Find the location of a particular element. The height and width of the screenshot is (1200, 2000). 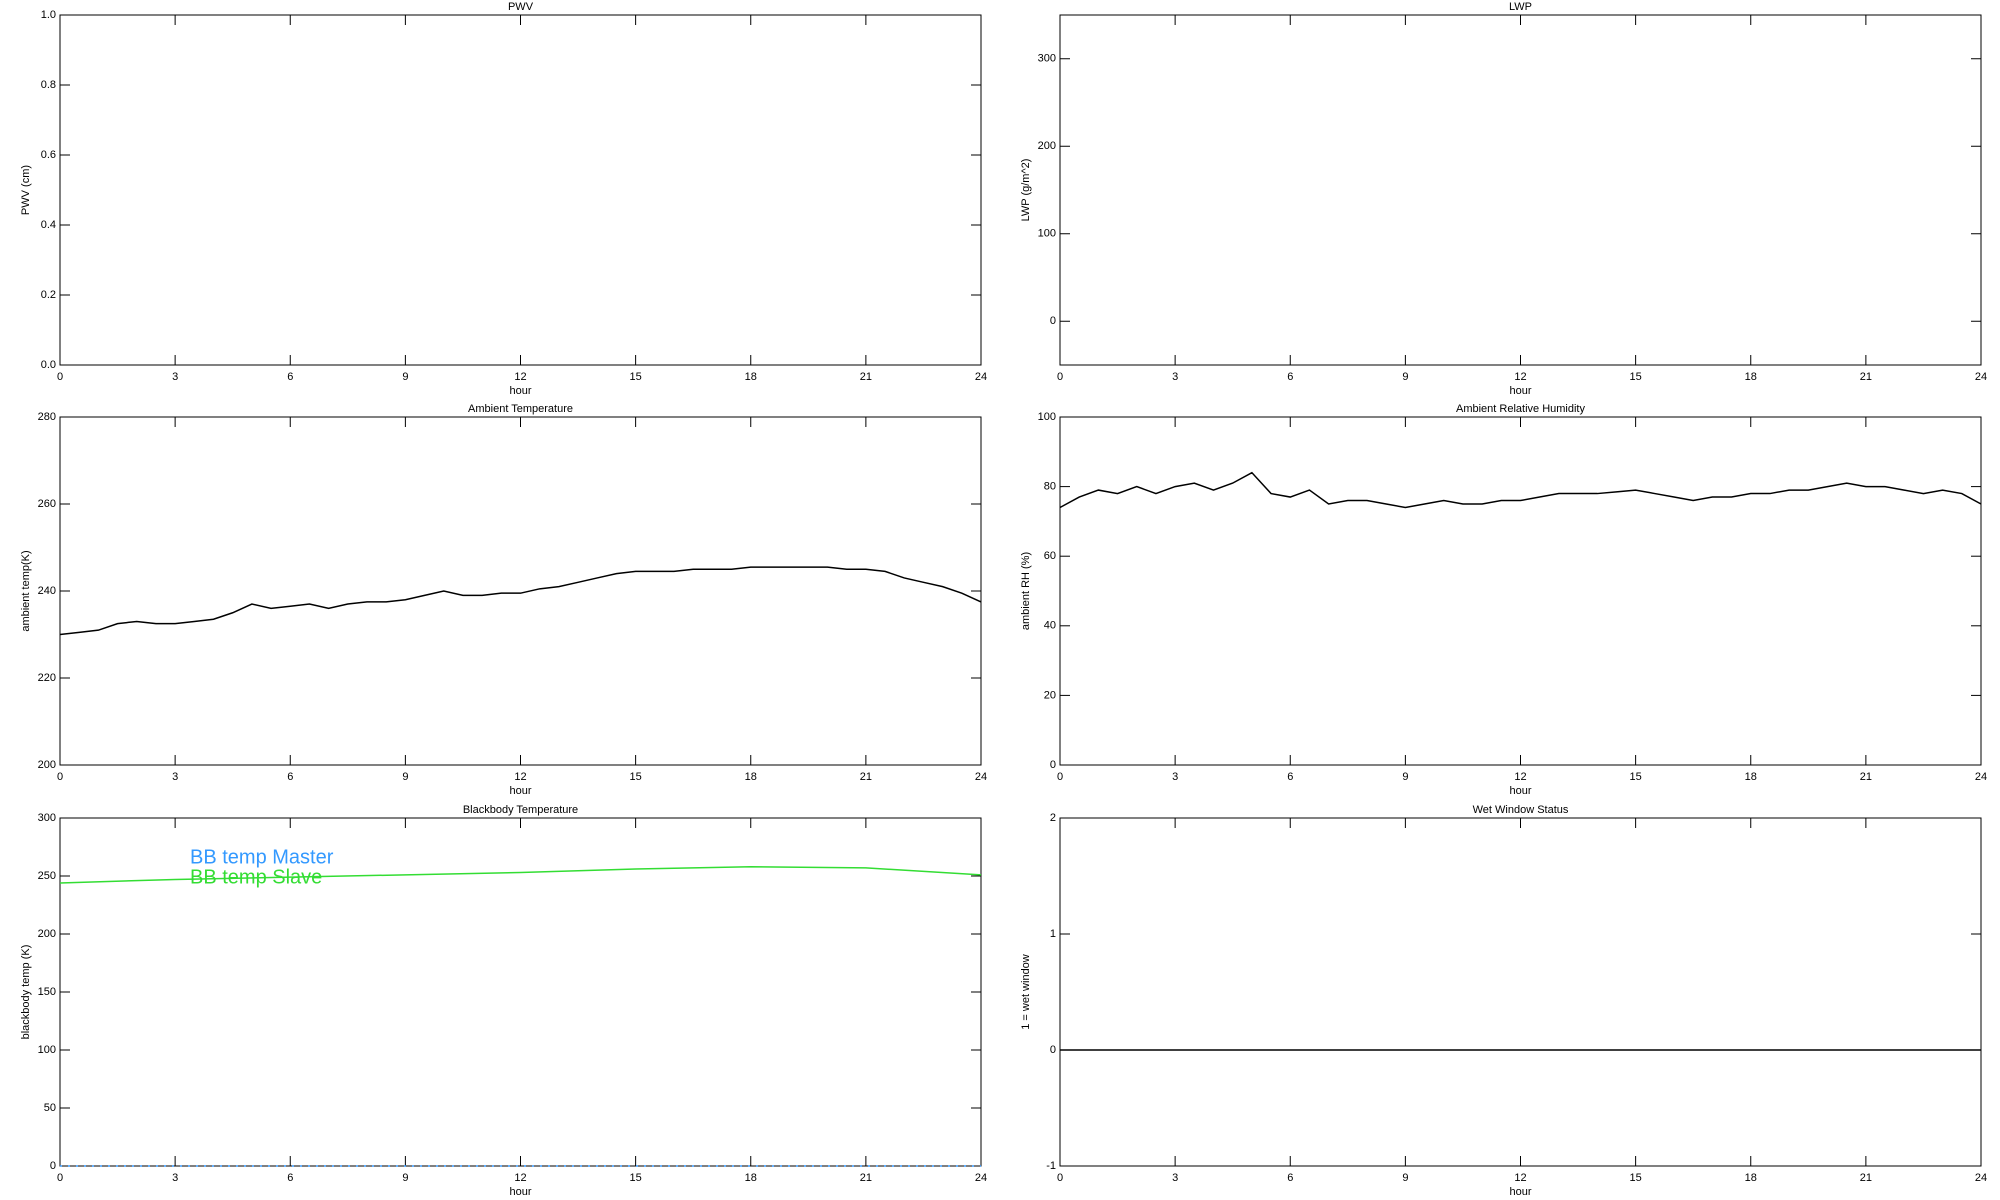

chart-title: Blackbody Temperature is located at coordinates (520, 810).